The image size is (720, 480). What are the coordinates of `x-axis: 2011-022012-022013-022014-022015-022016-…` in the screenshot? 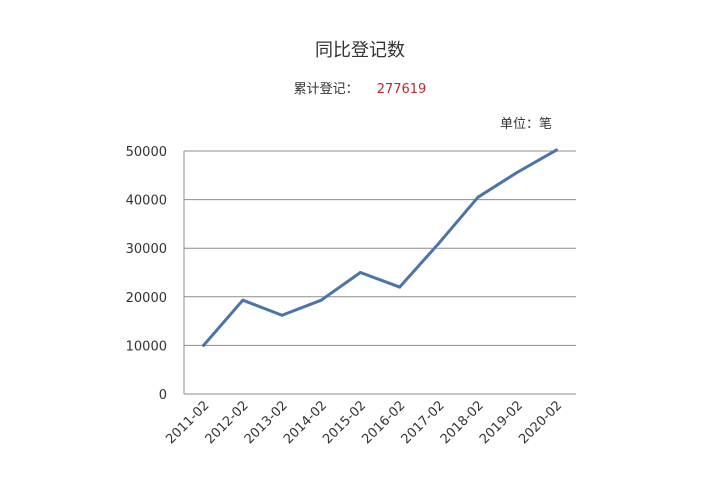 It's located at (364, 422).